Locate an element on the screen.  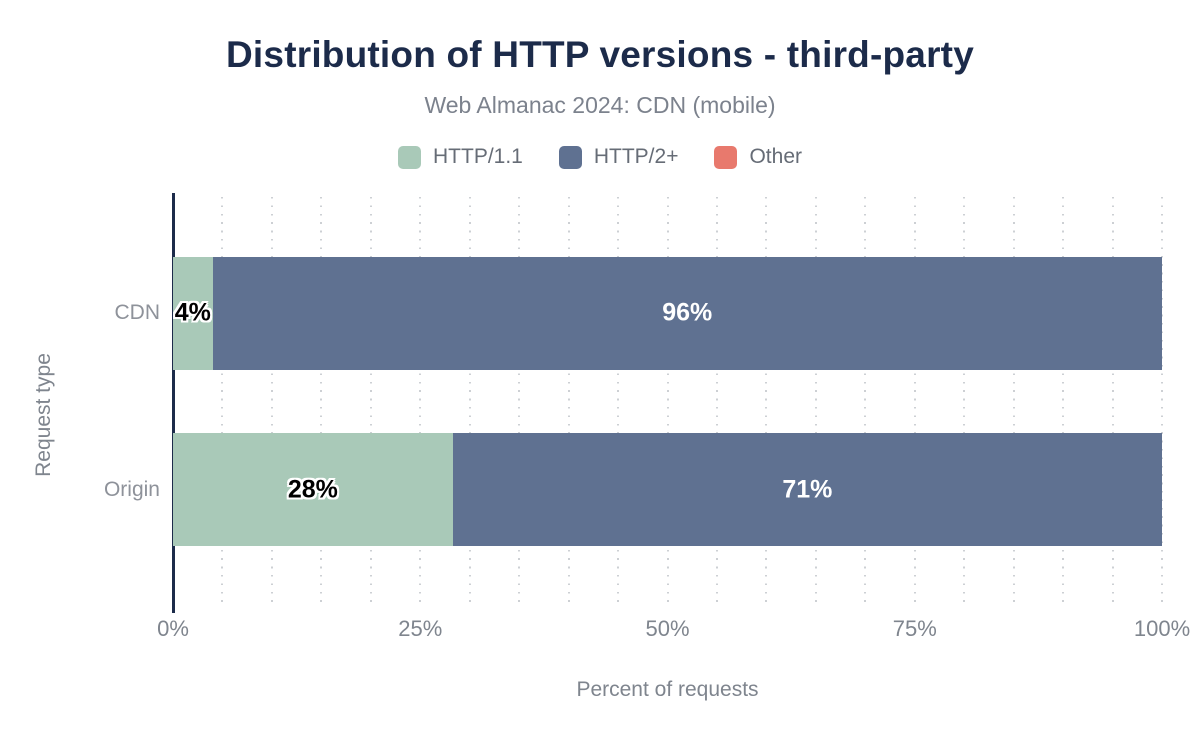
legend-label: HTTP/2+ is located at coordinates (636, 156).